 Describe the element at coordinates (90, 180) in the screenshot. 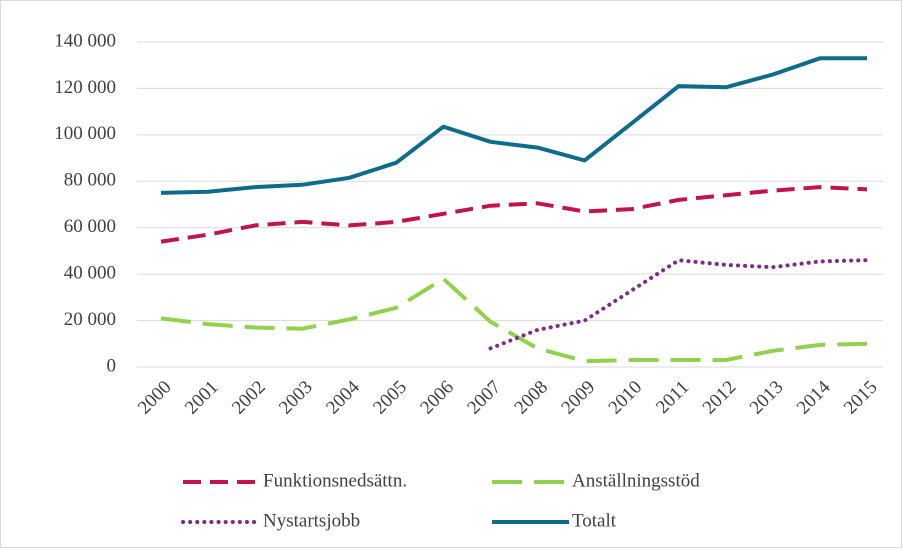

I see `y-tick-label: 80 000` at that location.